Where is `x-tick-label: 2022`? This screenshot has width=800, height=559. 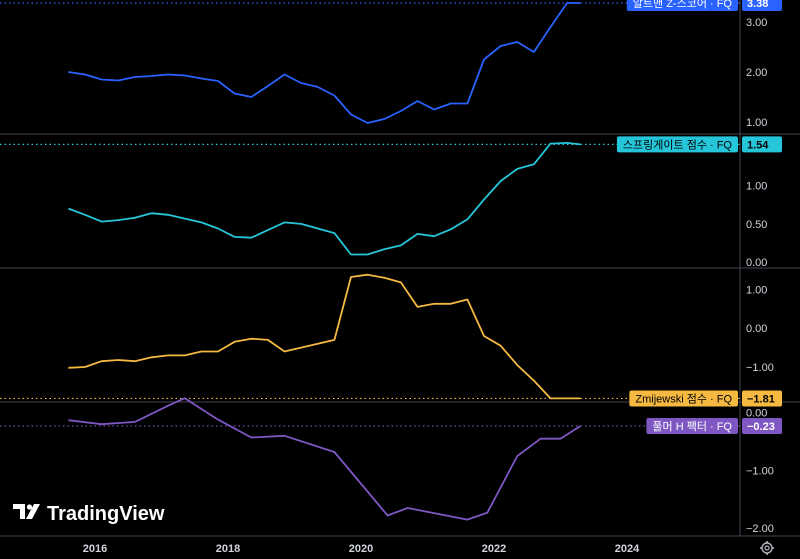 x-tick-label: 2022 is located at coordinates (494, 549).